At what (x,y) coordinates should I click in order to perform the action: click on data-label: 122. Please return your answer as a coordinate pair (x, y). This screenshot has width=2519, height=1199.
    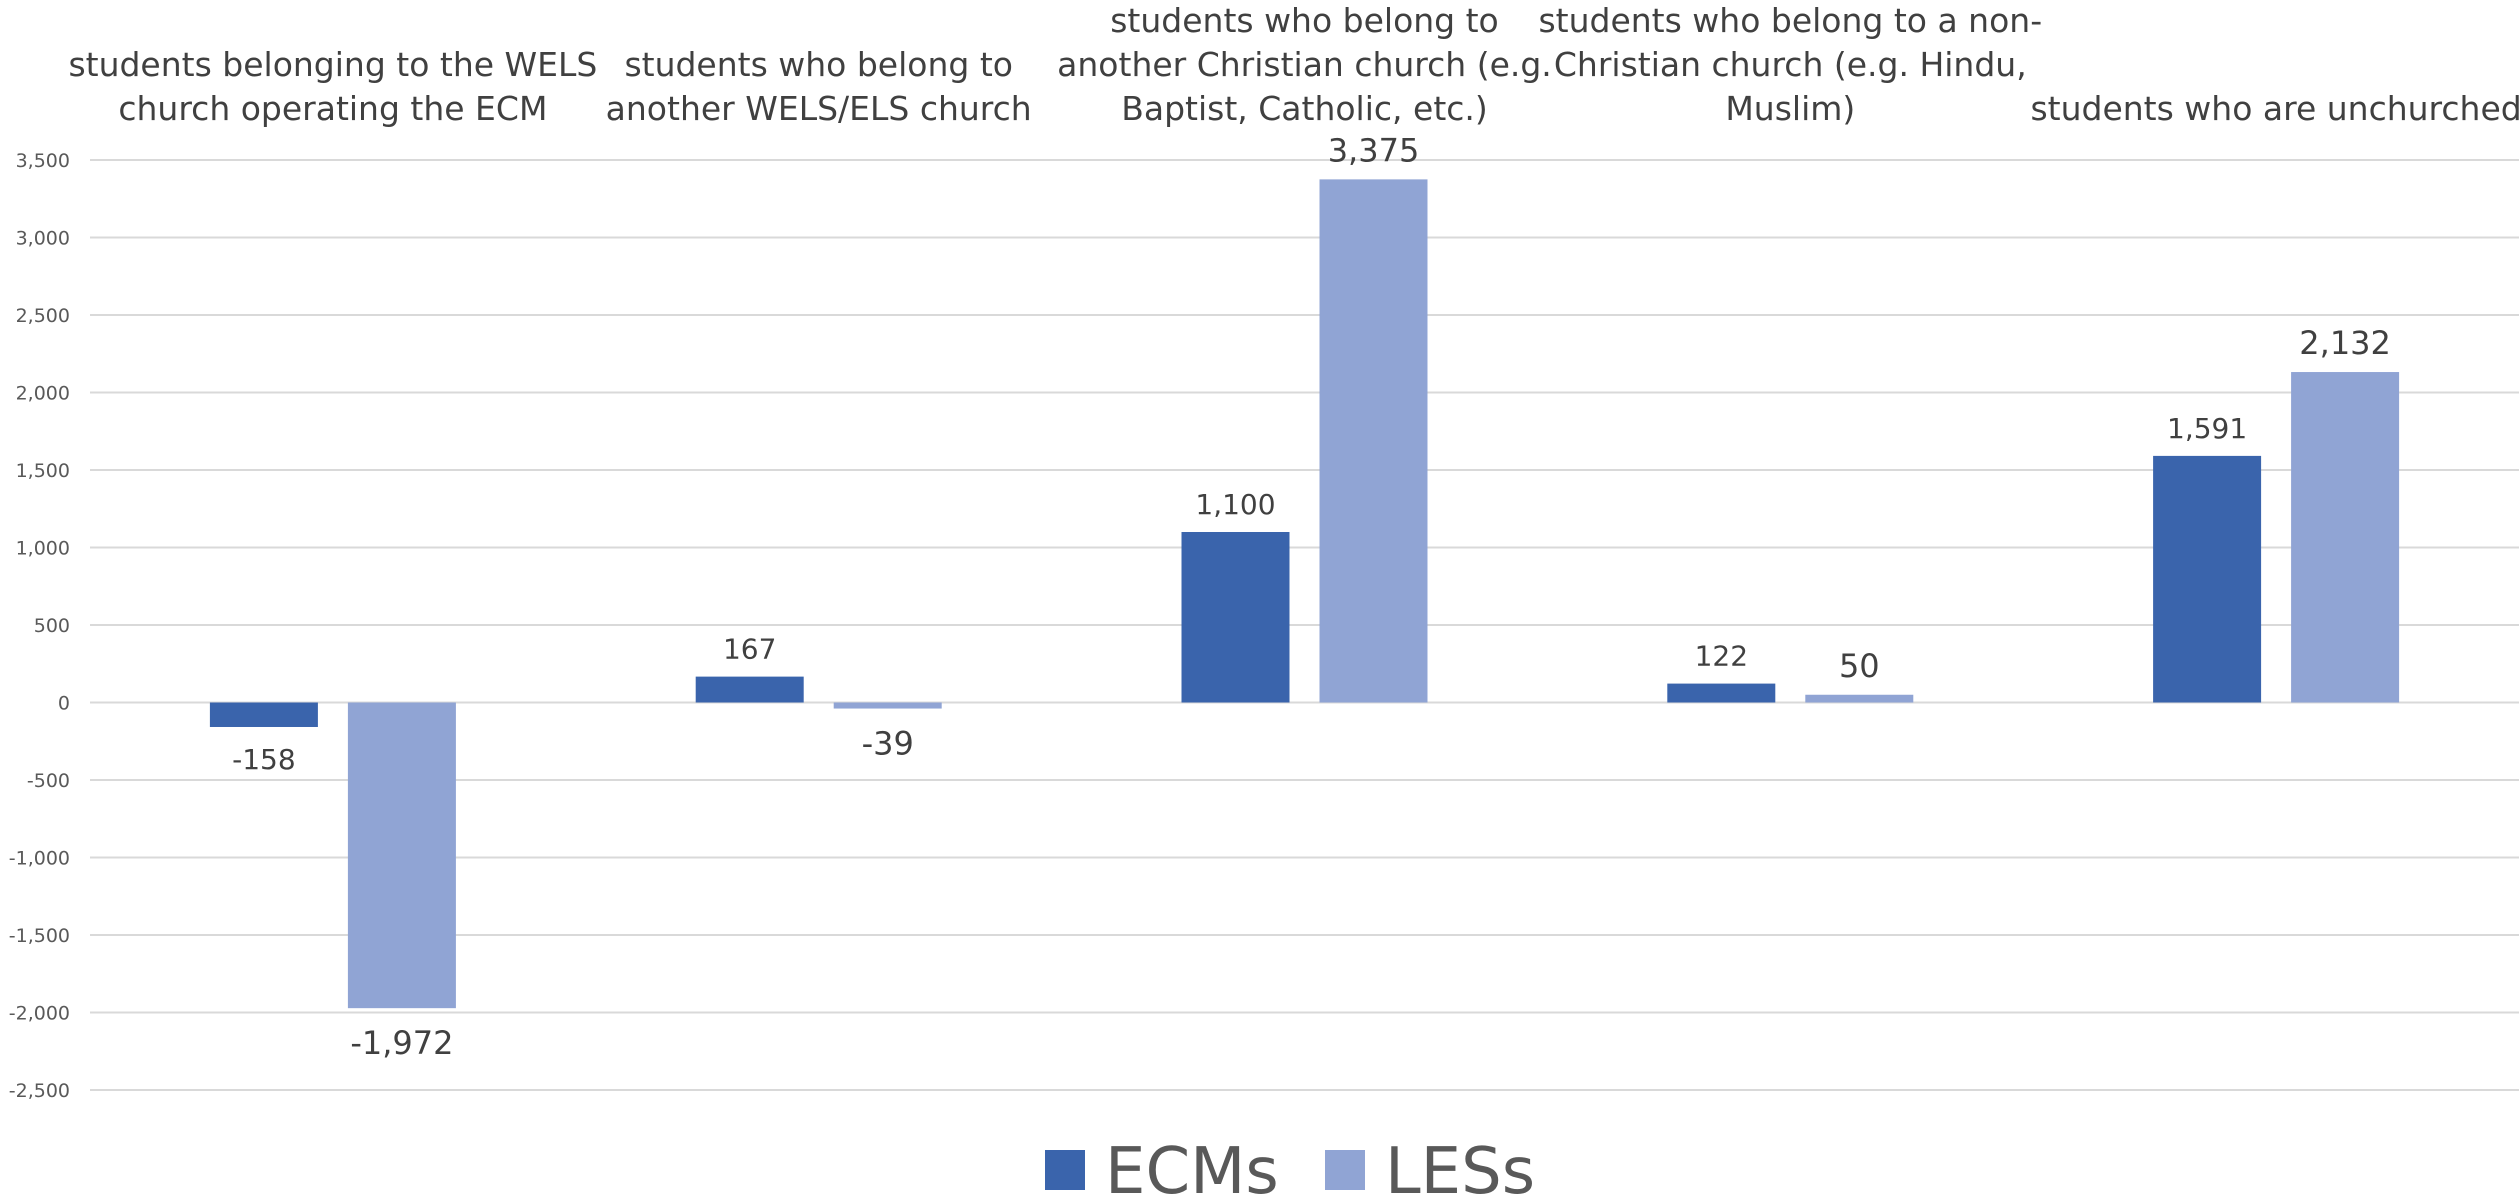
    Looking at the image, I should click on (1721, 656).